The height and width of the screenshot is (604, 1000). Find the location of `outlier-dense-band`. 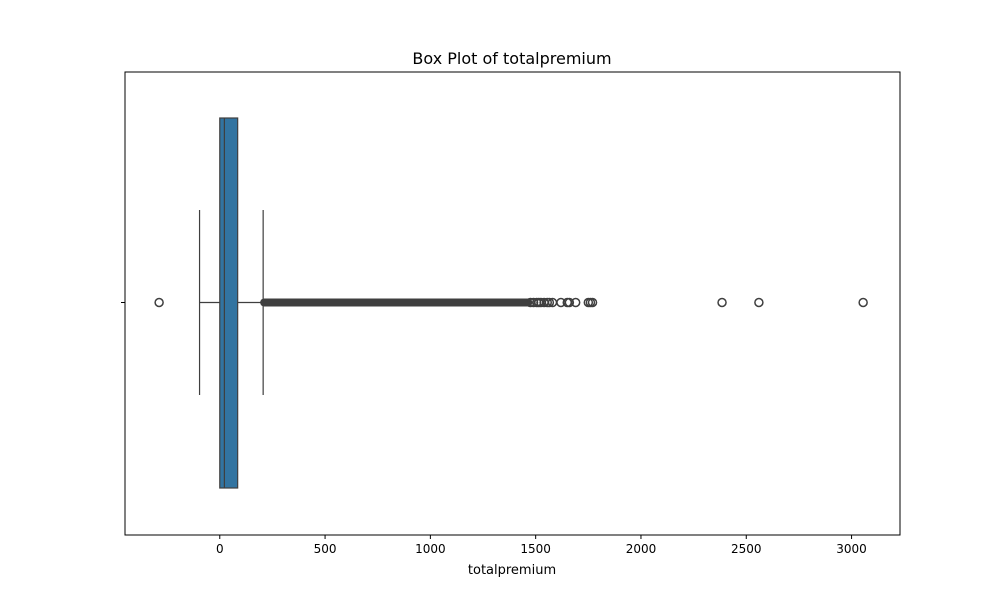

outlier-dense-band is located at coordinates (396, 302).